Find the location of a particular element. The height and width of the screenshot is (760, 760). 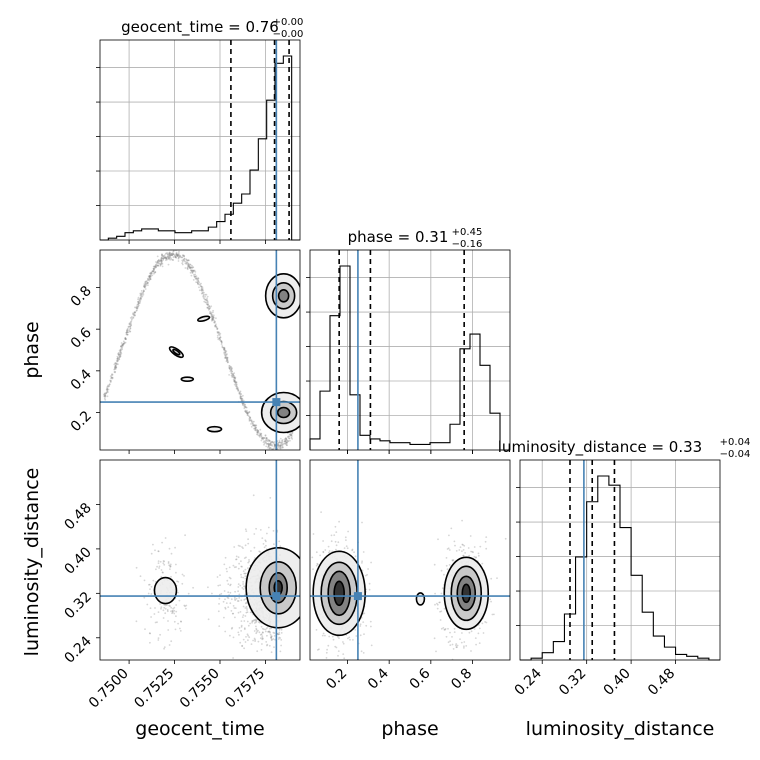

y-tick-label: 0.48 is located at coordinates (77, 516).